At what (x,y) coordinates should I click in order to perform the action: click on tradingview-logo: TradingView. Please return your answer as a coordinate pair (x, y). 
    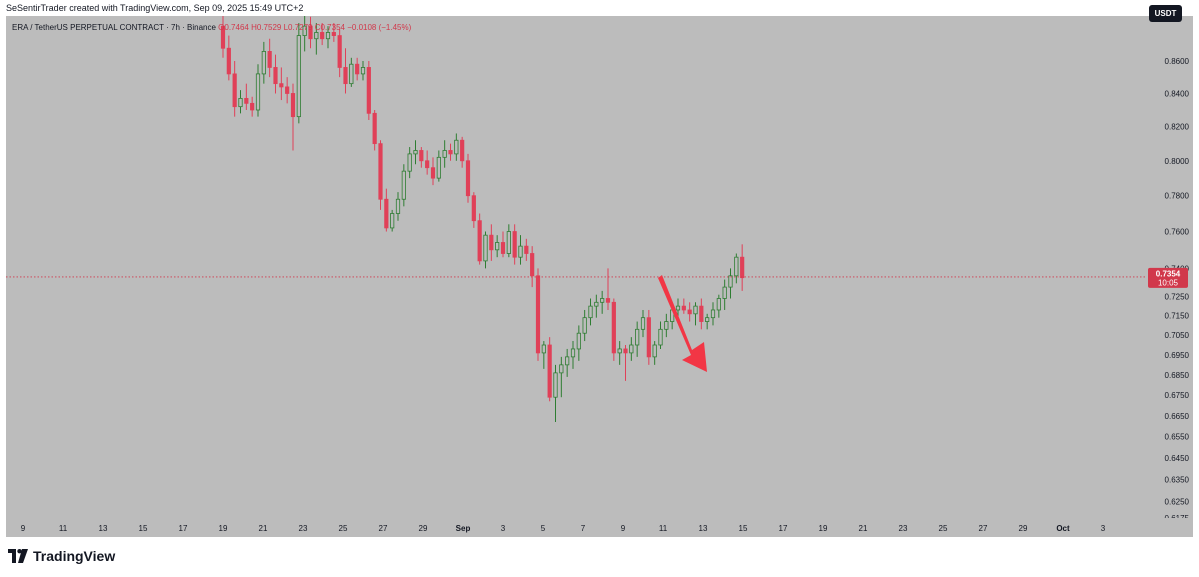
    Looking at the image, I should click on (61, 556).